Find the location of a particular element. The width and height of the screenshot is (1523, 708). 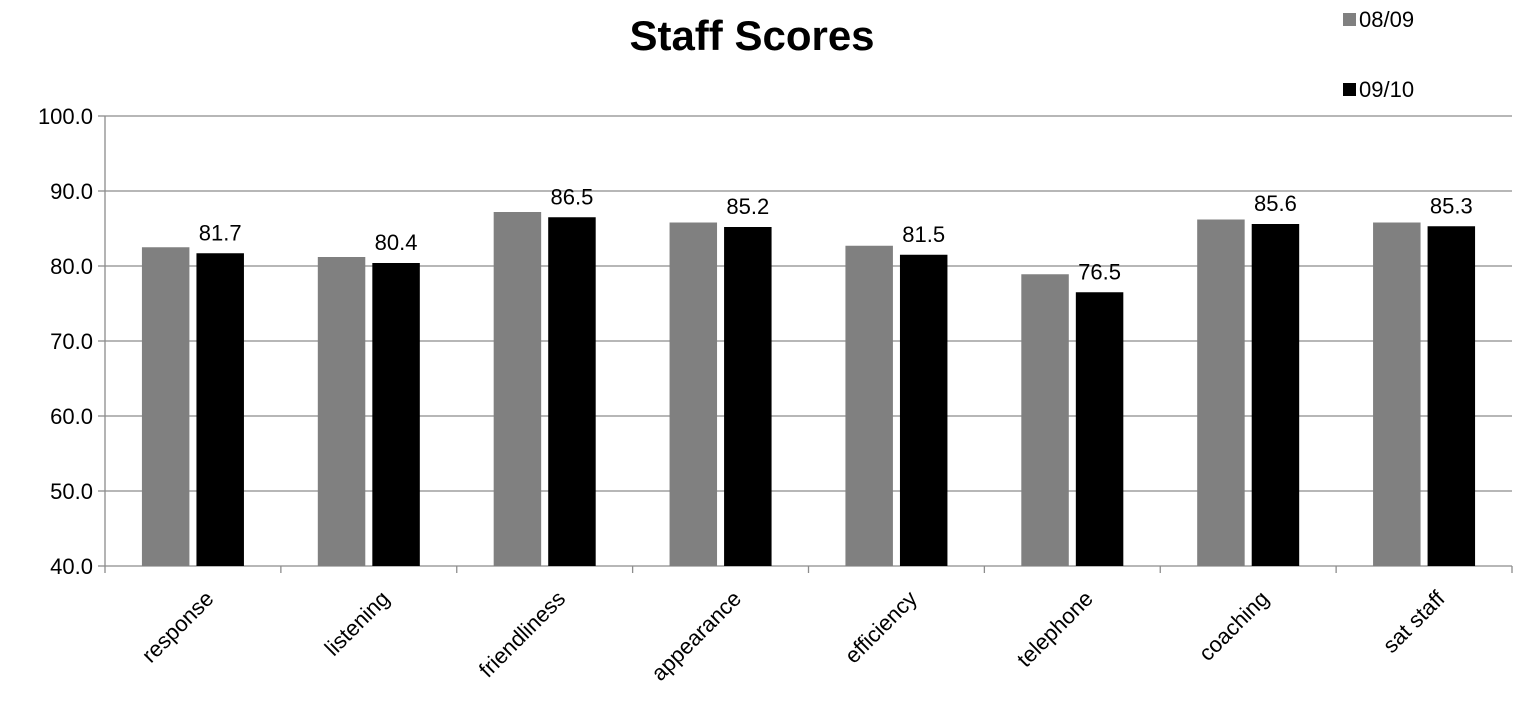

data-label: 85.3 is located at coordinates (1451, 205).